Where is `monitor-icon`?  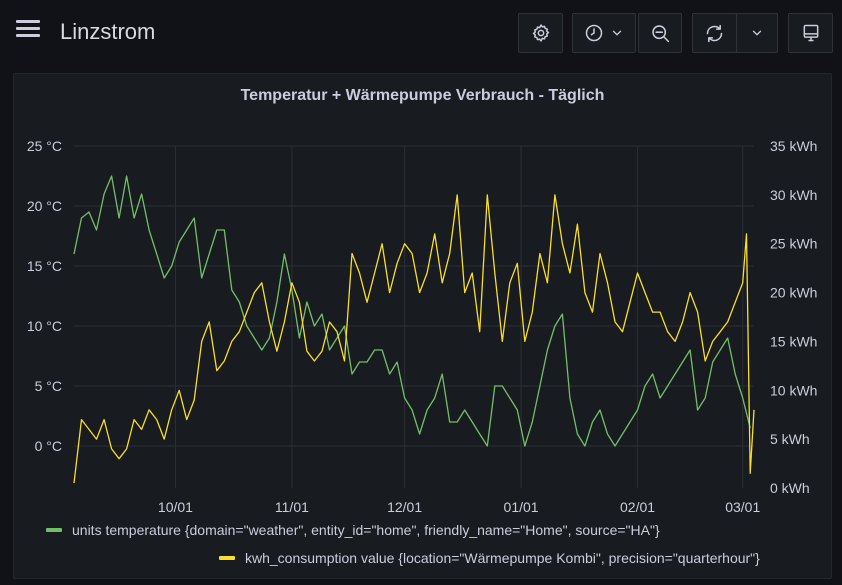 monitor-icon is located at coordinates (810, 33).